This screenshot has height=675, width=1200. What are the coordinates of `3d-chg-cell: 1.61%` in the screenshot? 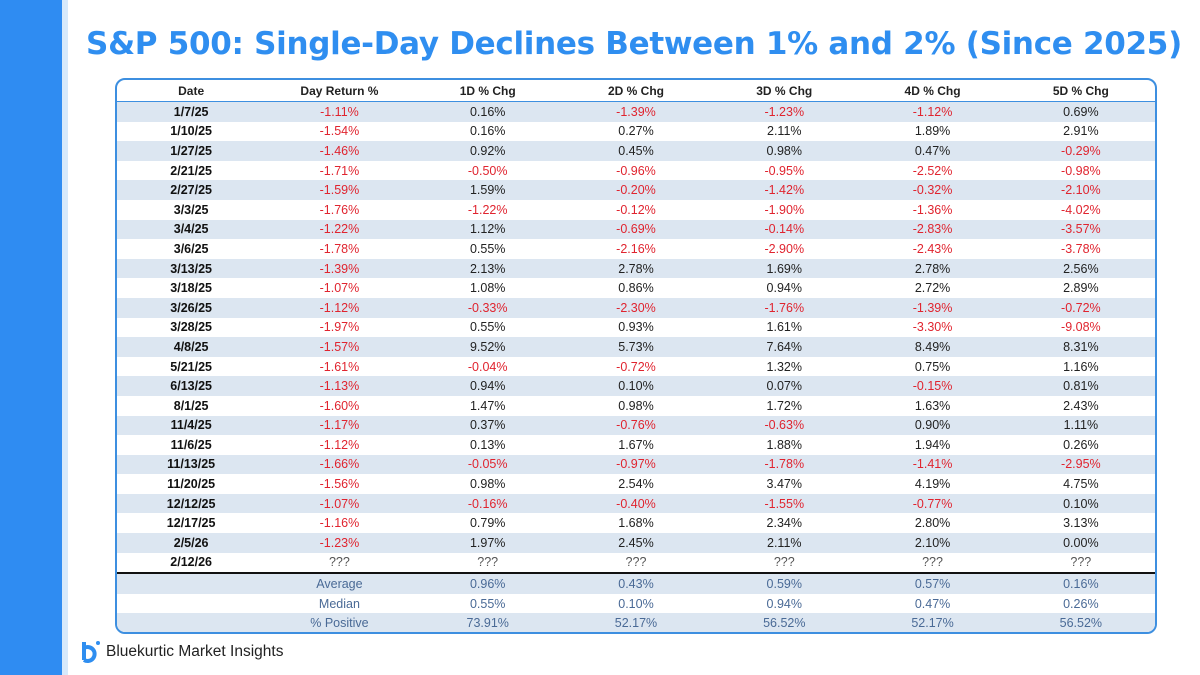 It's located at (784, 327).